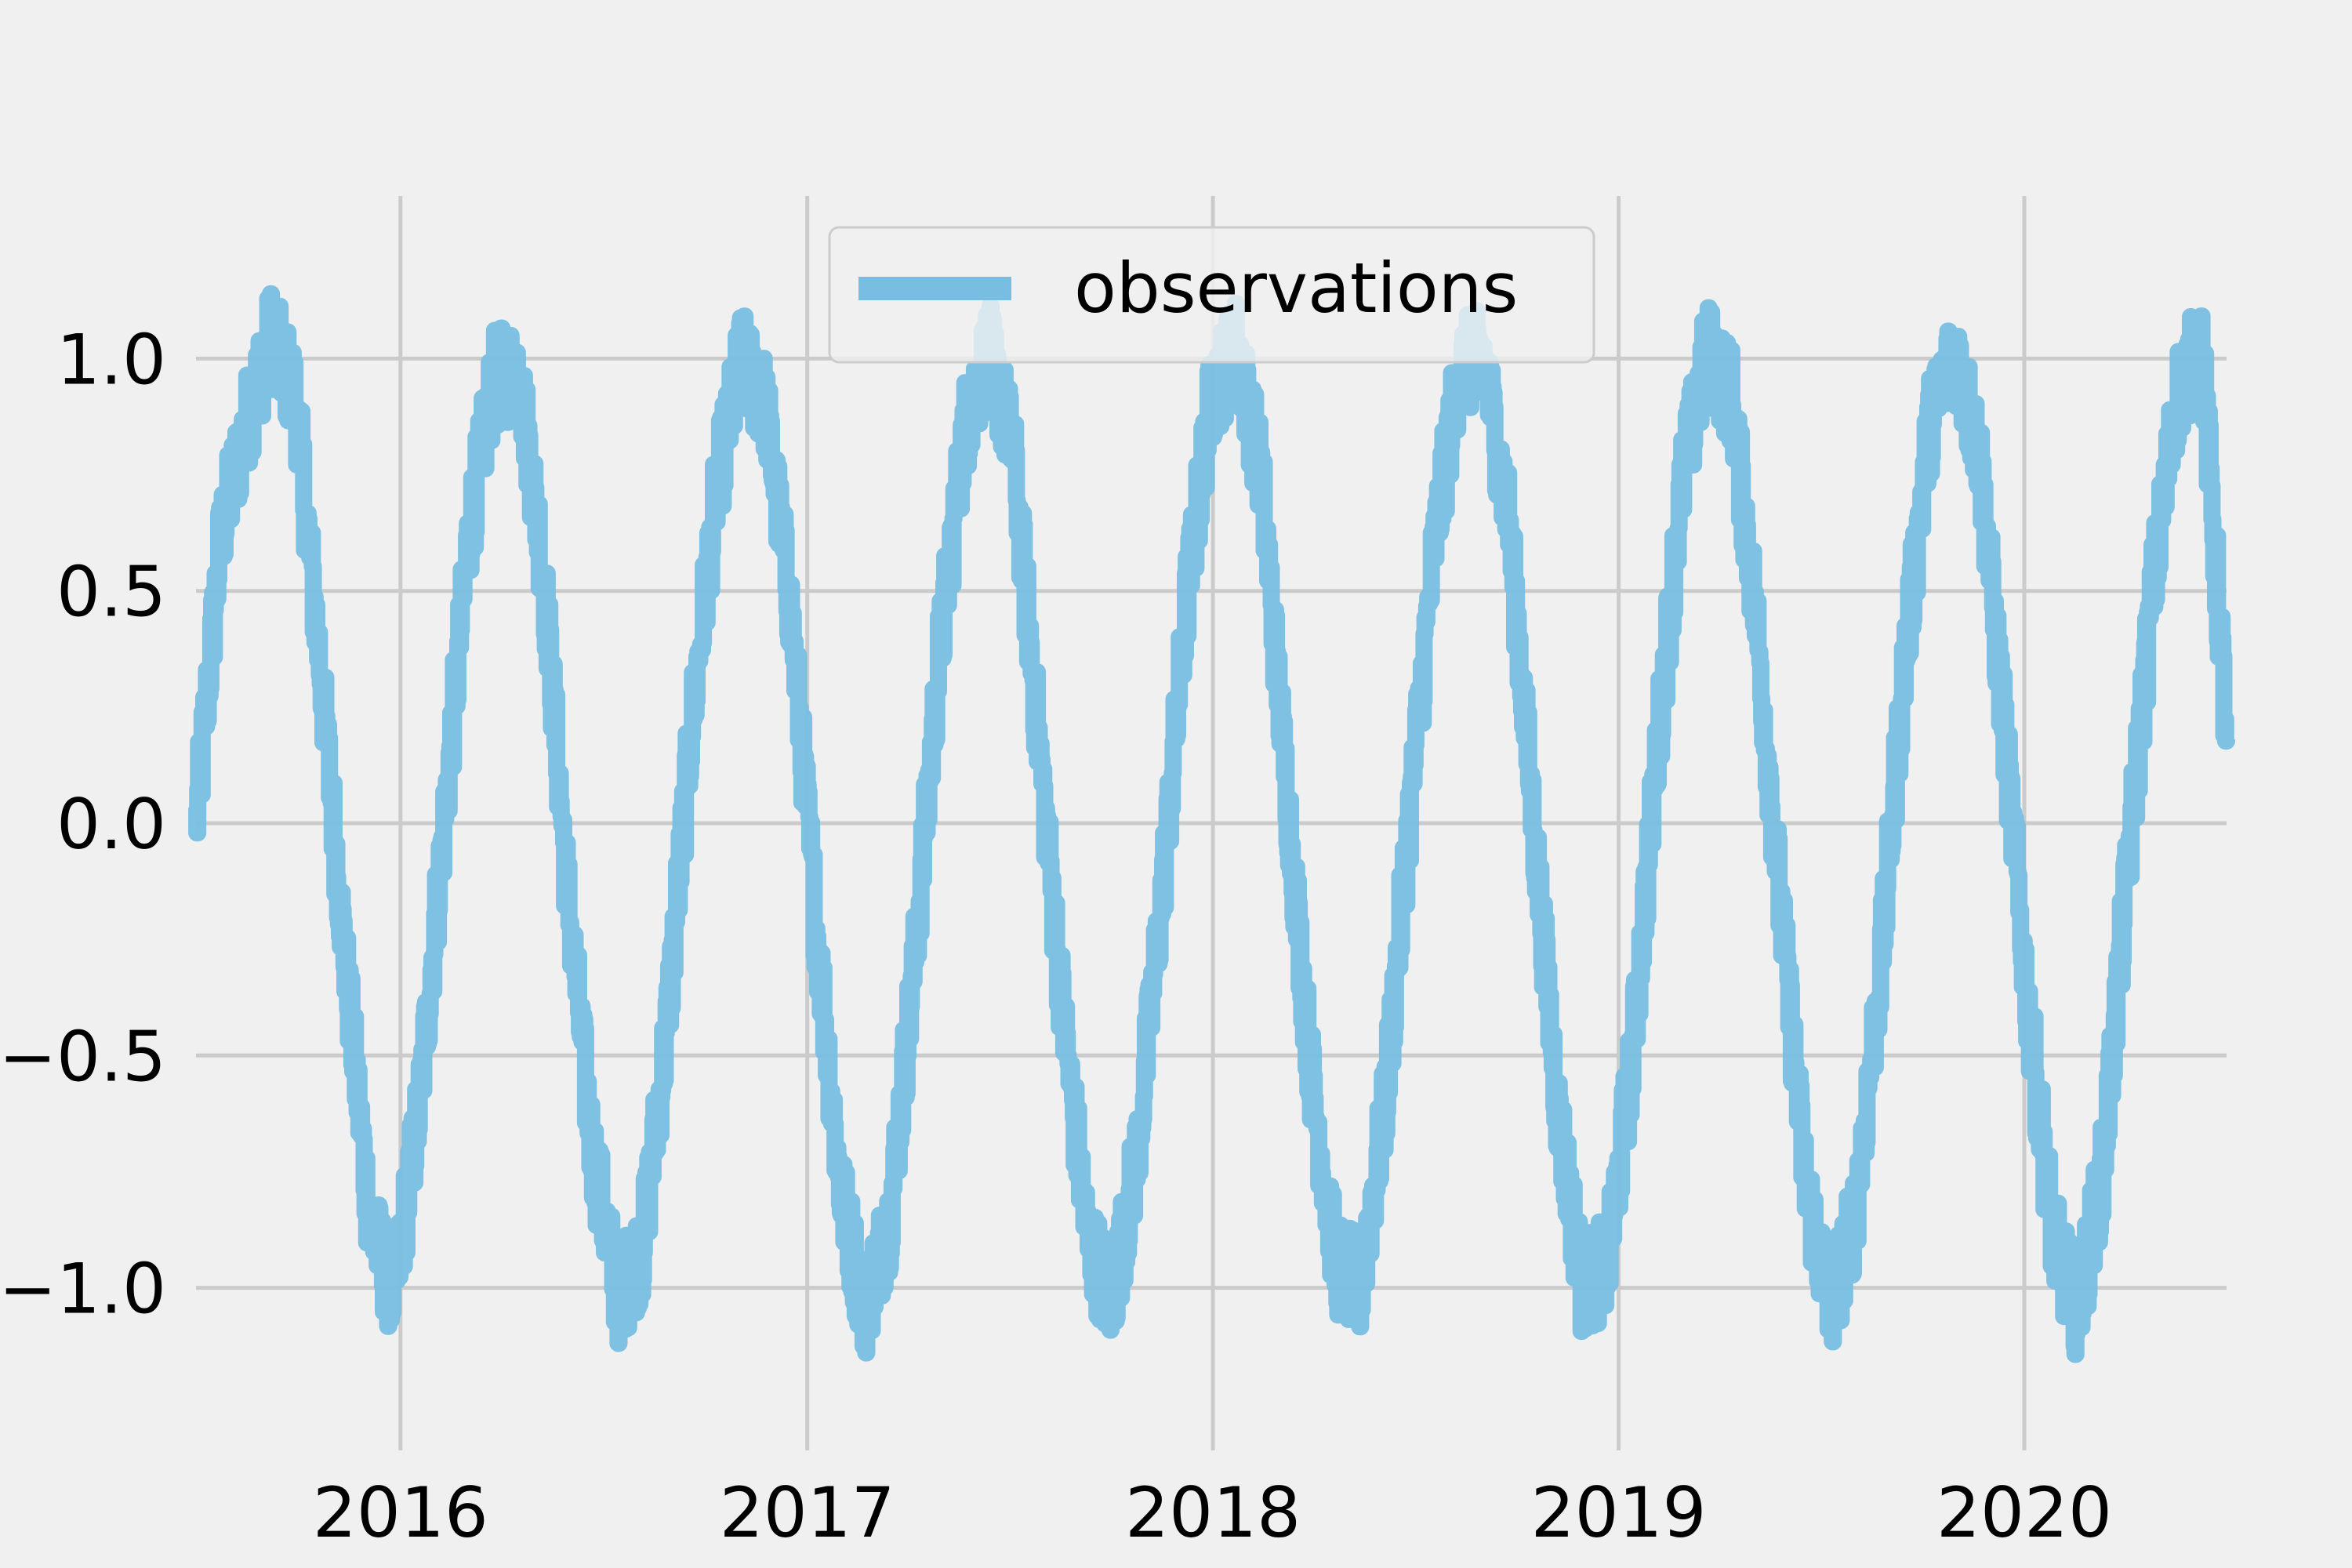 This screenshot has height=1568, width=2352. I want to click on y-tick-label: −1.0, so click(83, 1289).